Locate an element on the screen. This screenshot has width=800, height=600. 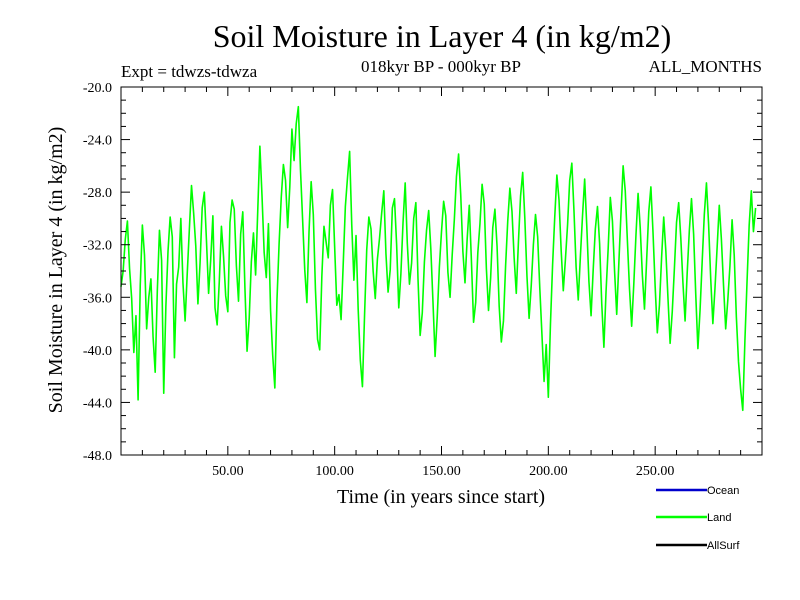
legend-label-ocean: Ocean is located at coordinates (723, 491).